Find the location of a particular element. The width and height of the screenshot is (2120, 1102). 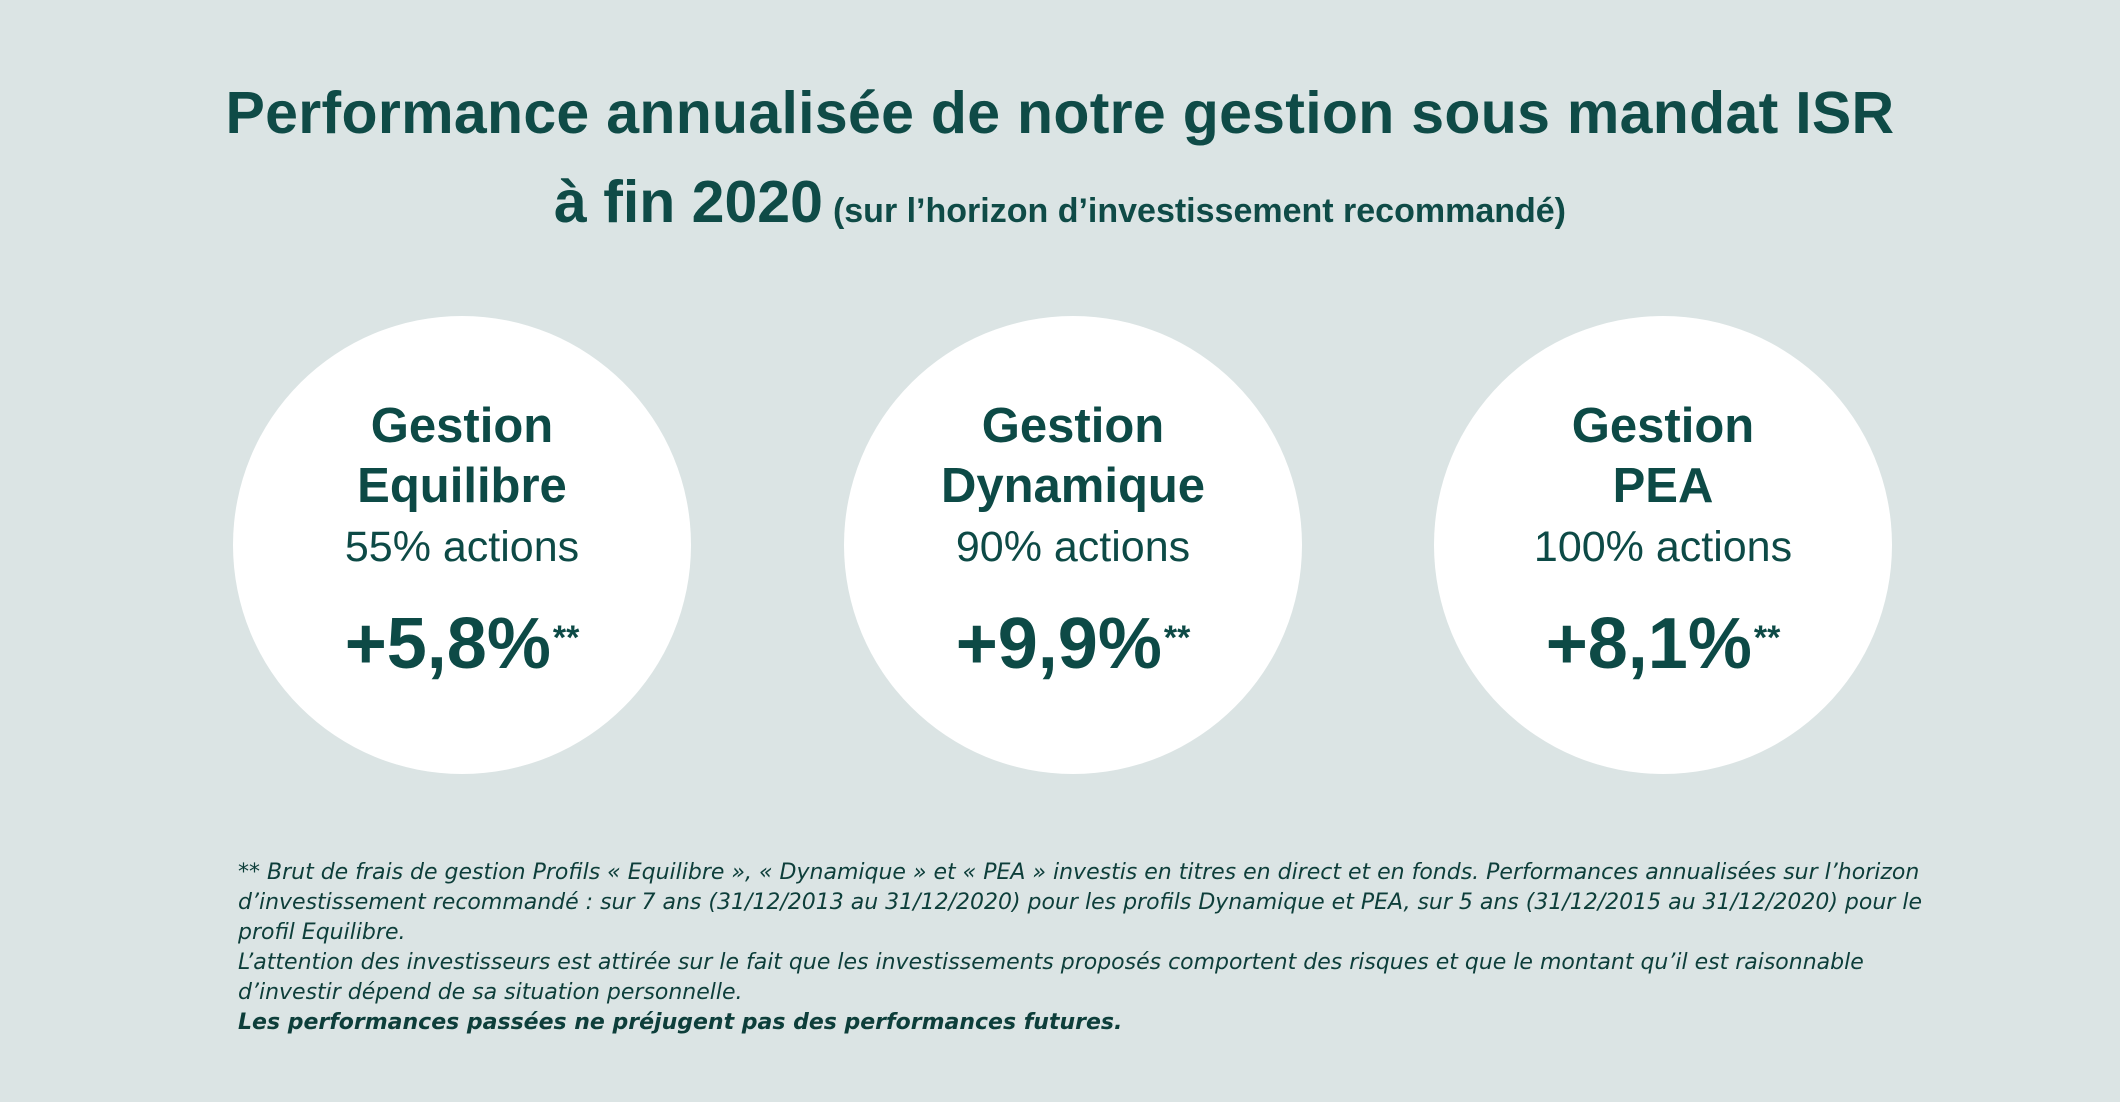

card-dynamique: Gestion Dynamique 90% actions +9,9%** is located at coordinates (1073, 545).